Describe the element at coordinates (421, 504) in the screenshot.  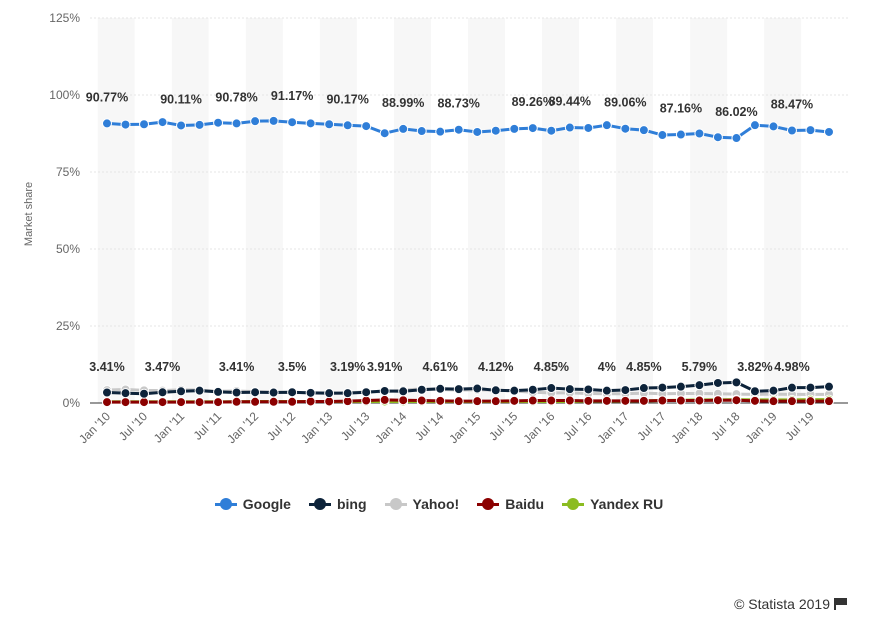
I see `legend-item-yahoo-: Yahoo!` at that location.